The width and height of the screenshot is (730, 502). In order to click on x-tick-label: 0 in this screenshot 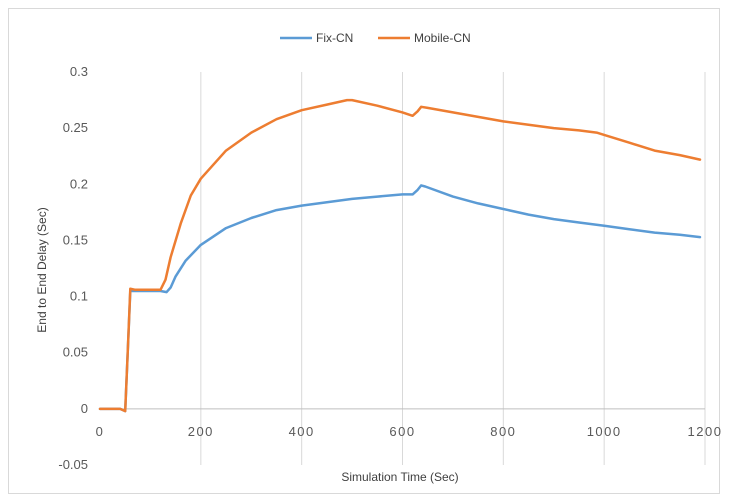, I will do `click(100, 431)`.